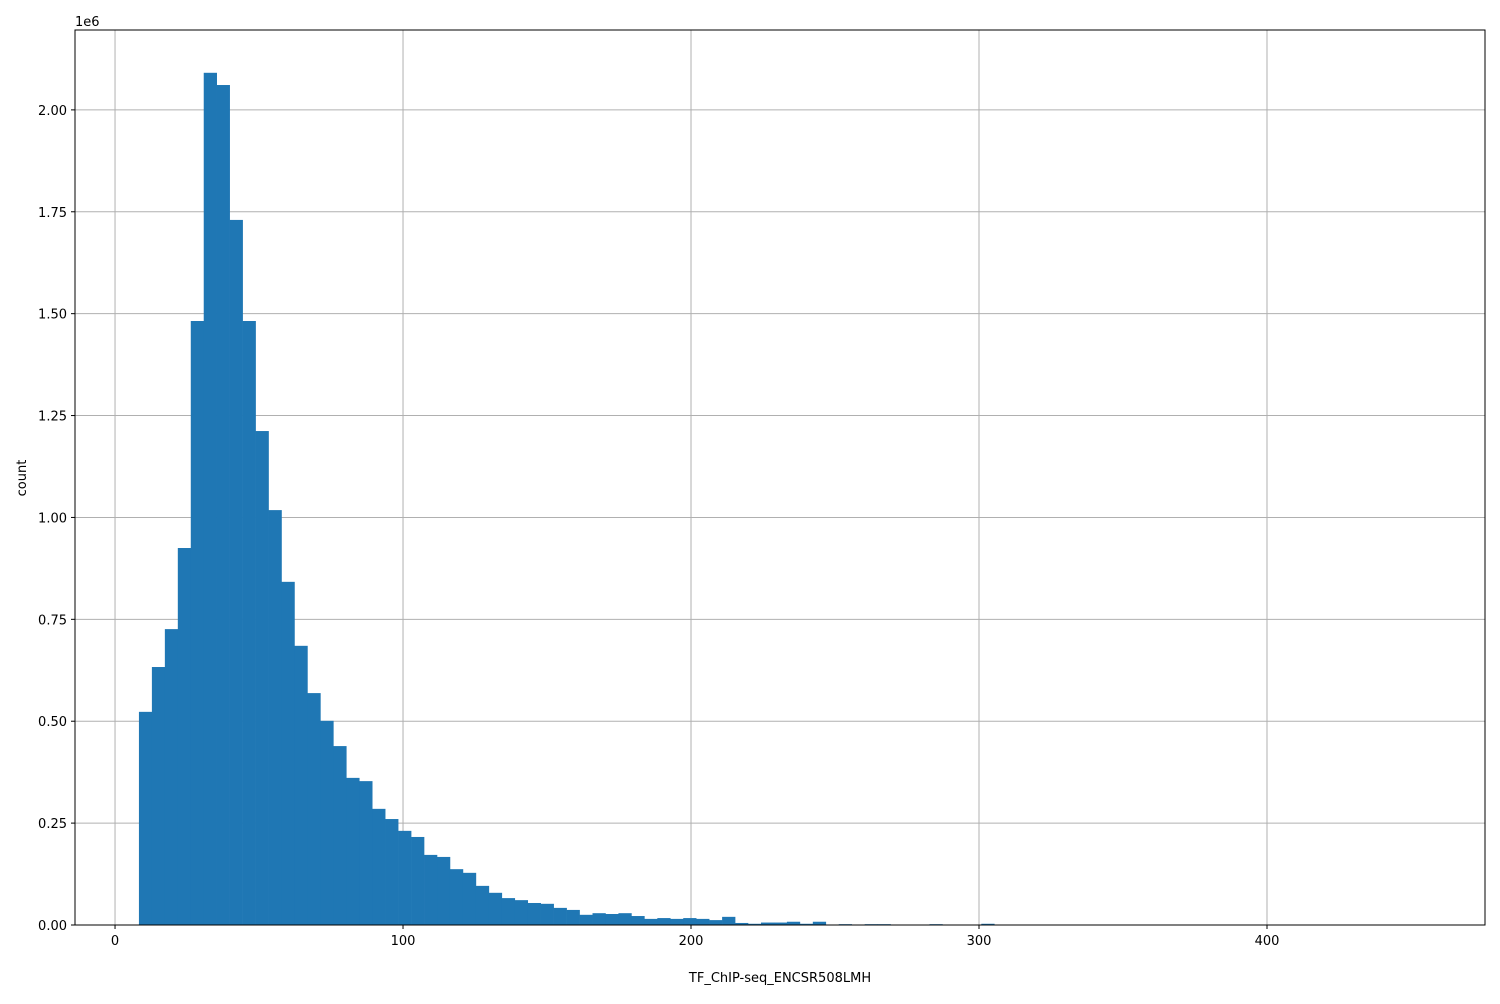 This screenshot has height=1004, width=1500. What do you see at coordinates (52, 926) in the screenshot?
I see `y-tick-label: 0.00` at bounding box center [52, 926].